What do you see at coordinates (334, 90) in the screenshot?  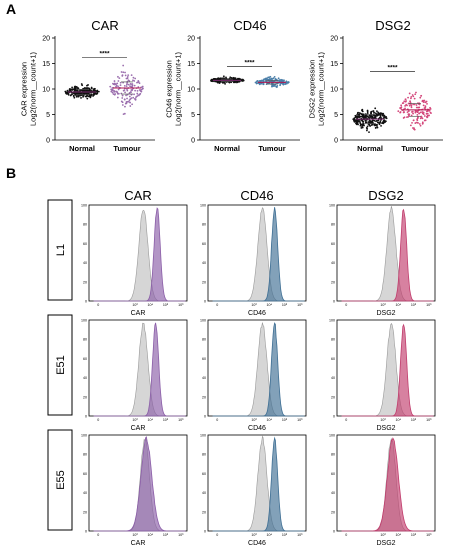 I see `y-tick-label: 10` at bounding box center [334, 90].